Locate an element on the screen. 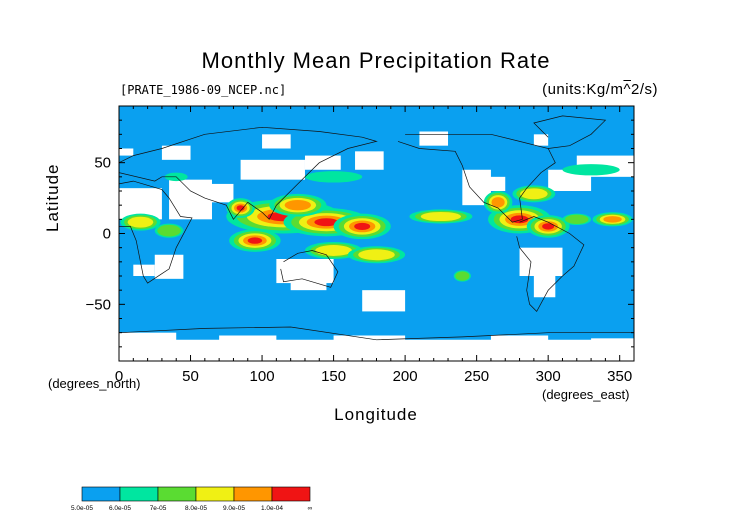 The image size is (752, 532). dataset-filename: [PRATE_1986-09_NCEP.nc] is located at coordinates (203, 90).